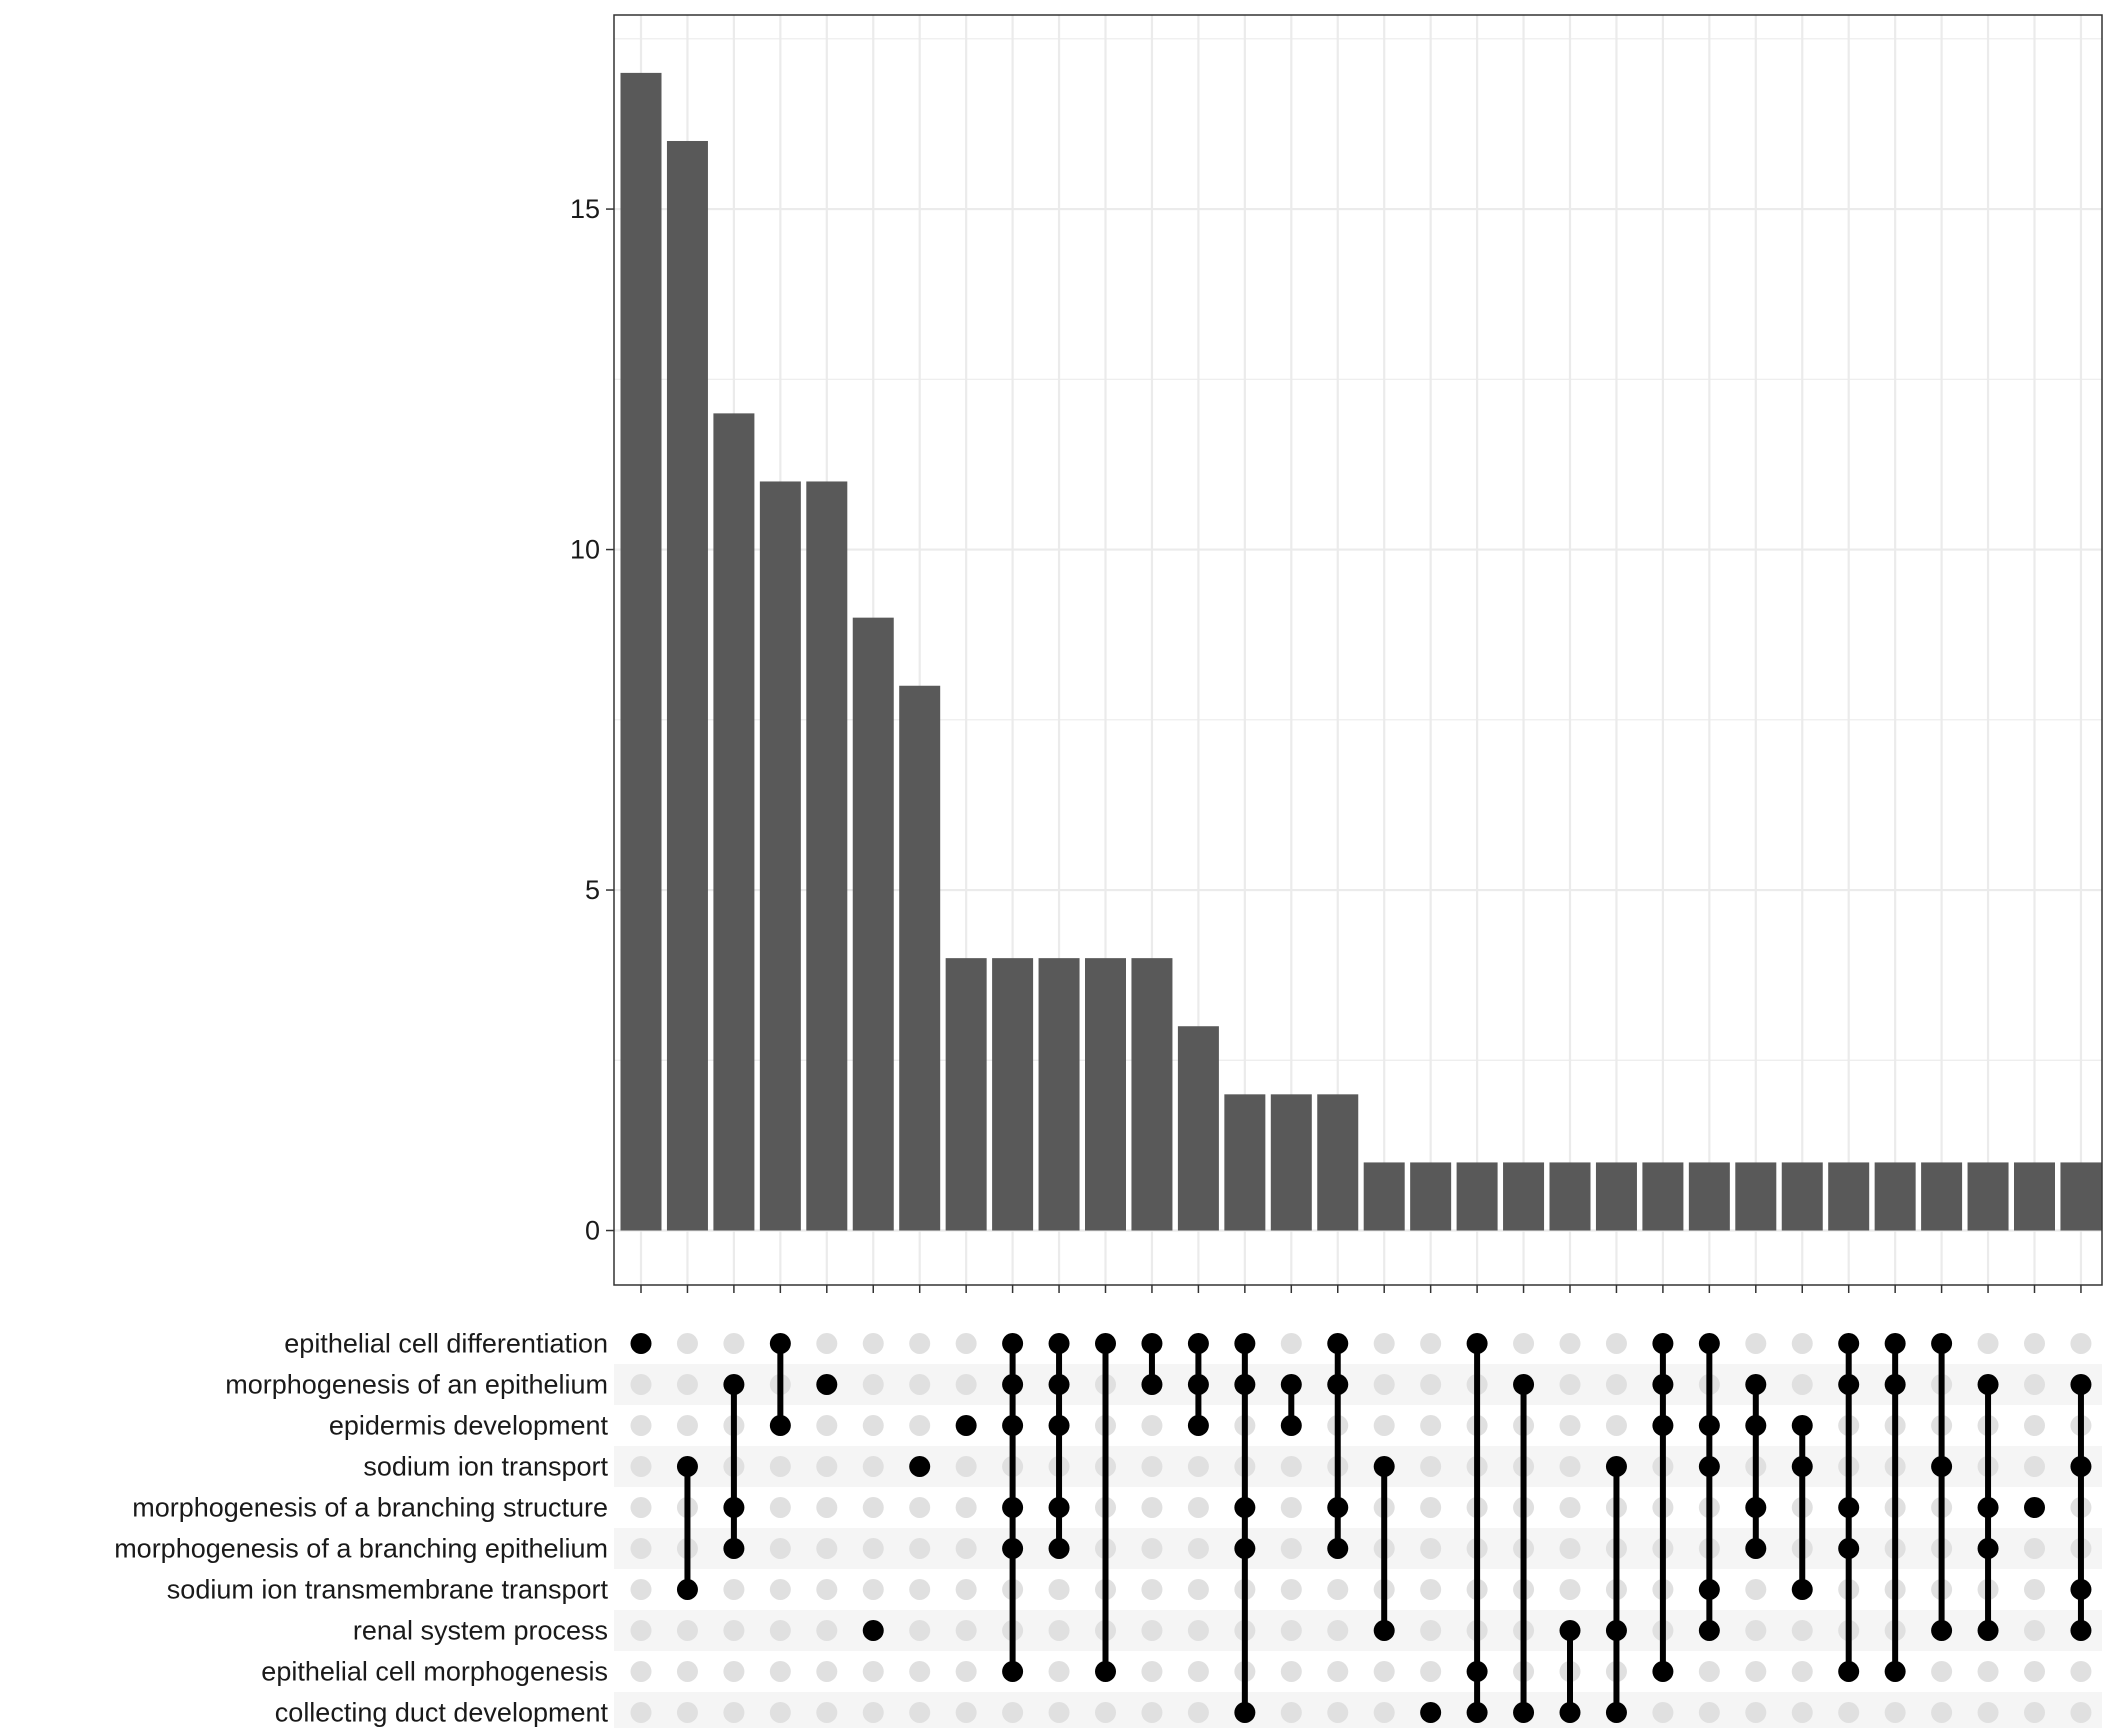  I want to click on y-tick-label: 10, so click(585, 550).